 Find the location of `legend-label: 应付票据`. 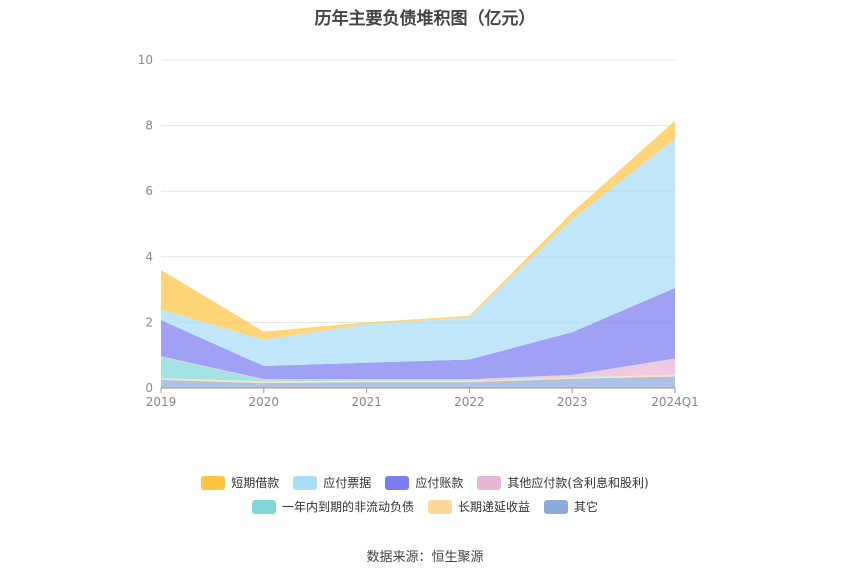

legend-label: 应付票据 is located at coordinates (347, 483).